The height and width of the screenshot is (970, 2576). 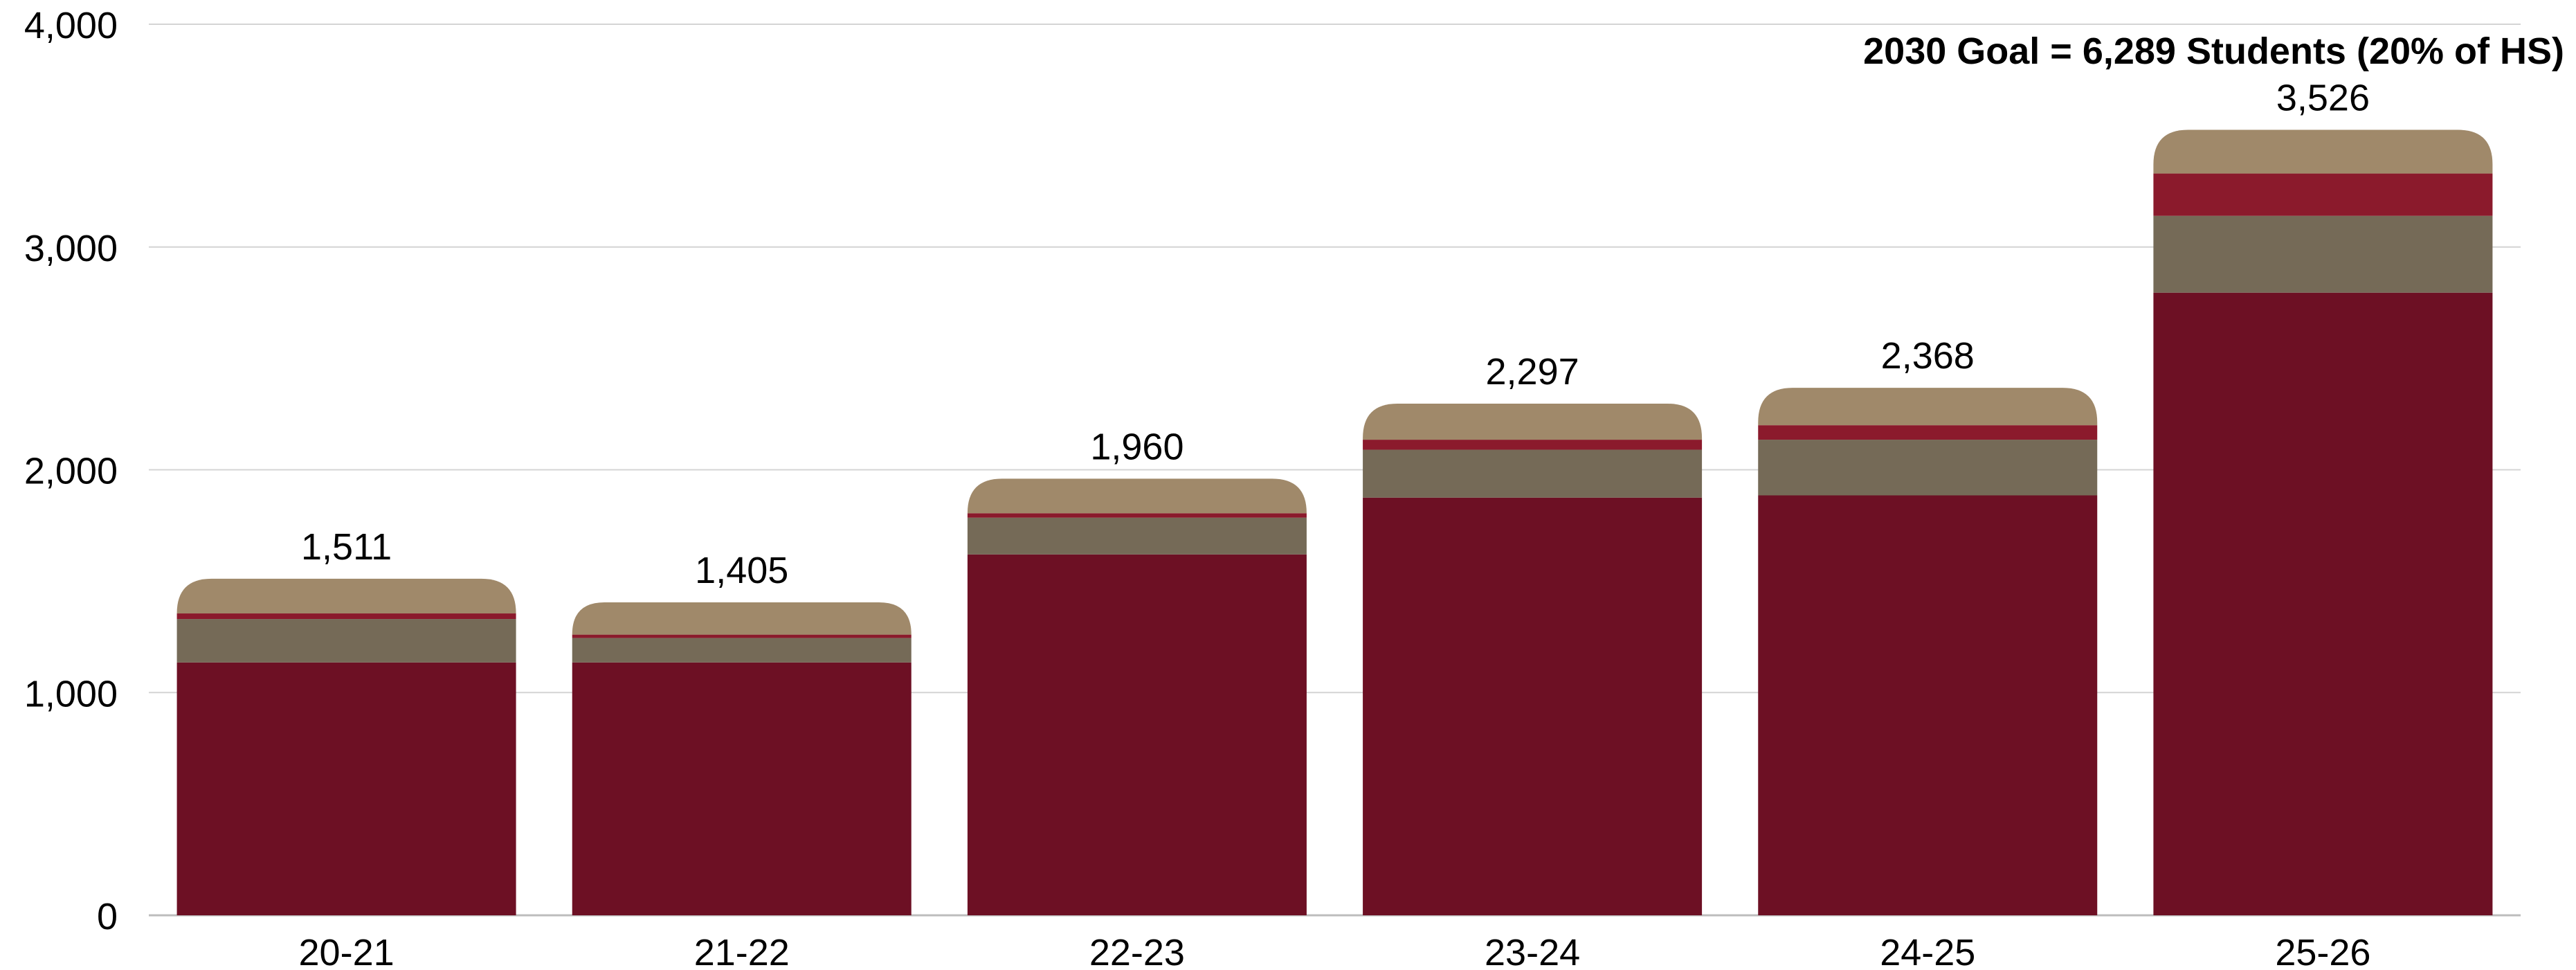 I want to click on y-tick-label: 2,000, so click(x=71, y=471).